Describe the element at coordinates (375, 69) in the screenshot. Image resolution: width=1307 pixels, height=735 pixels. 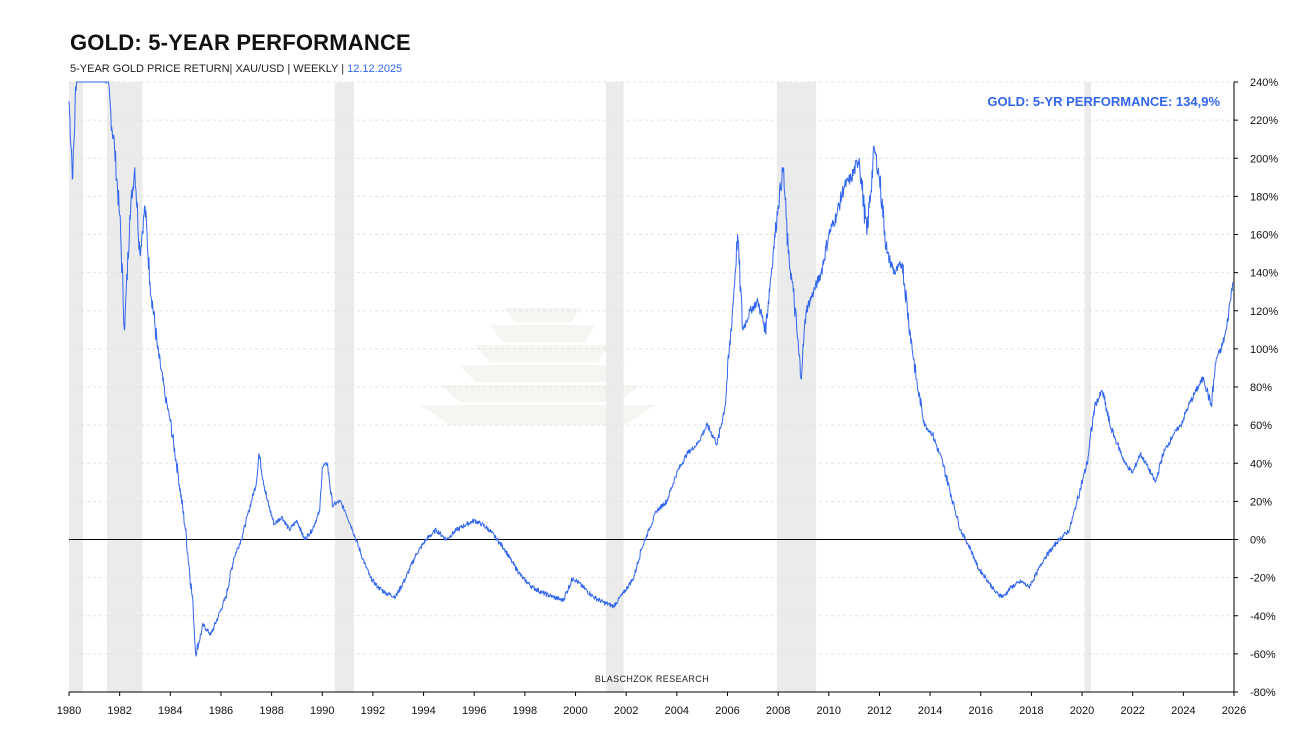
I see `subtitle-date: 12.12.2025` at that location.